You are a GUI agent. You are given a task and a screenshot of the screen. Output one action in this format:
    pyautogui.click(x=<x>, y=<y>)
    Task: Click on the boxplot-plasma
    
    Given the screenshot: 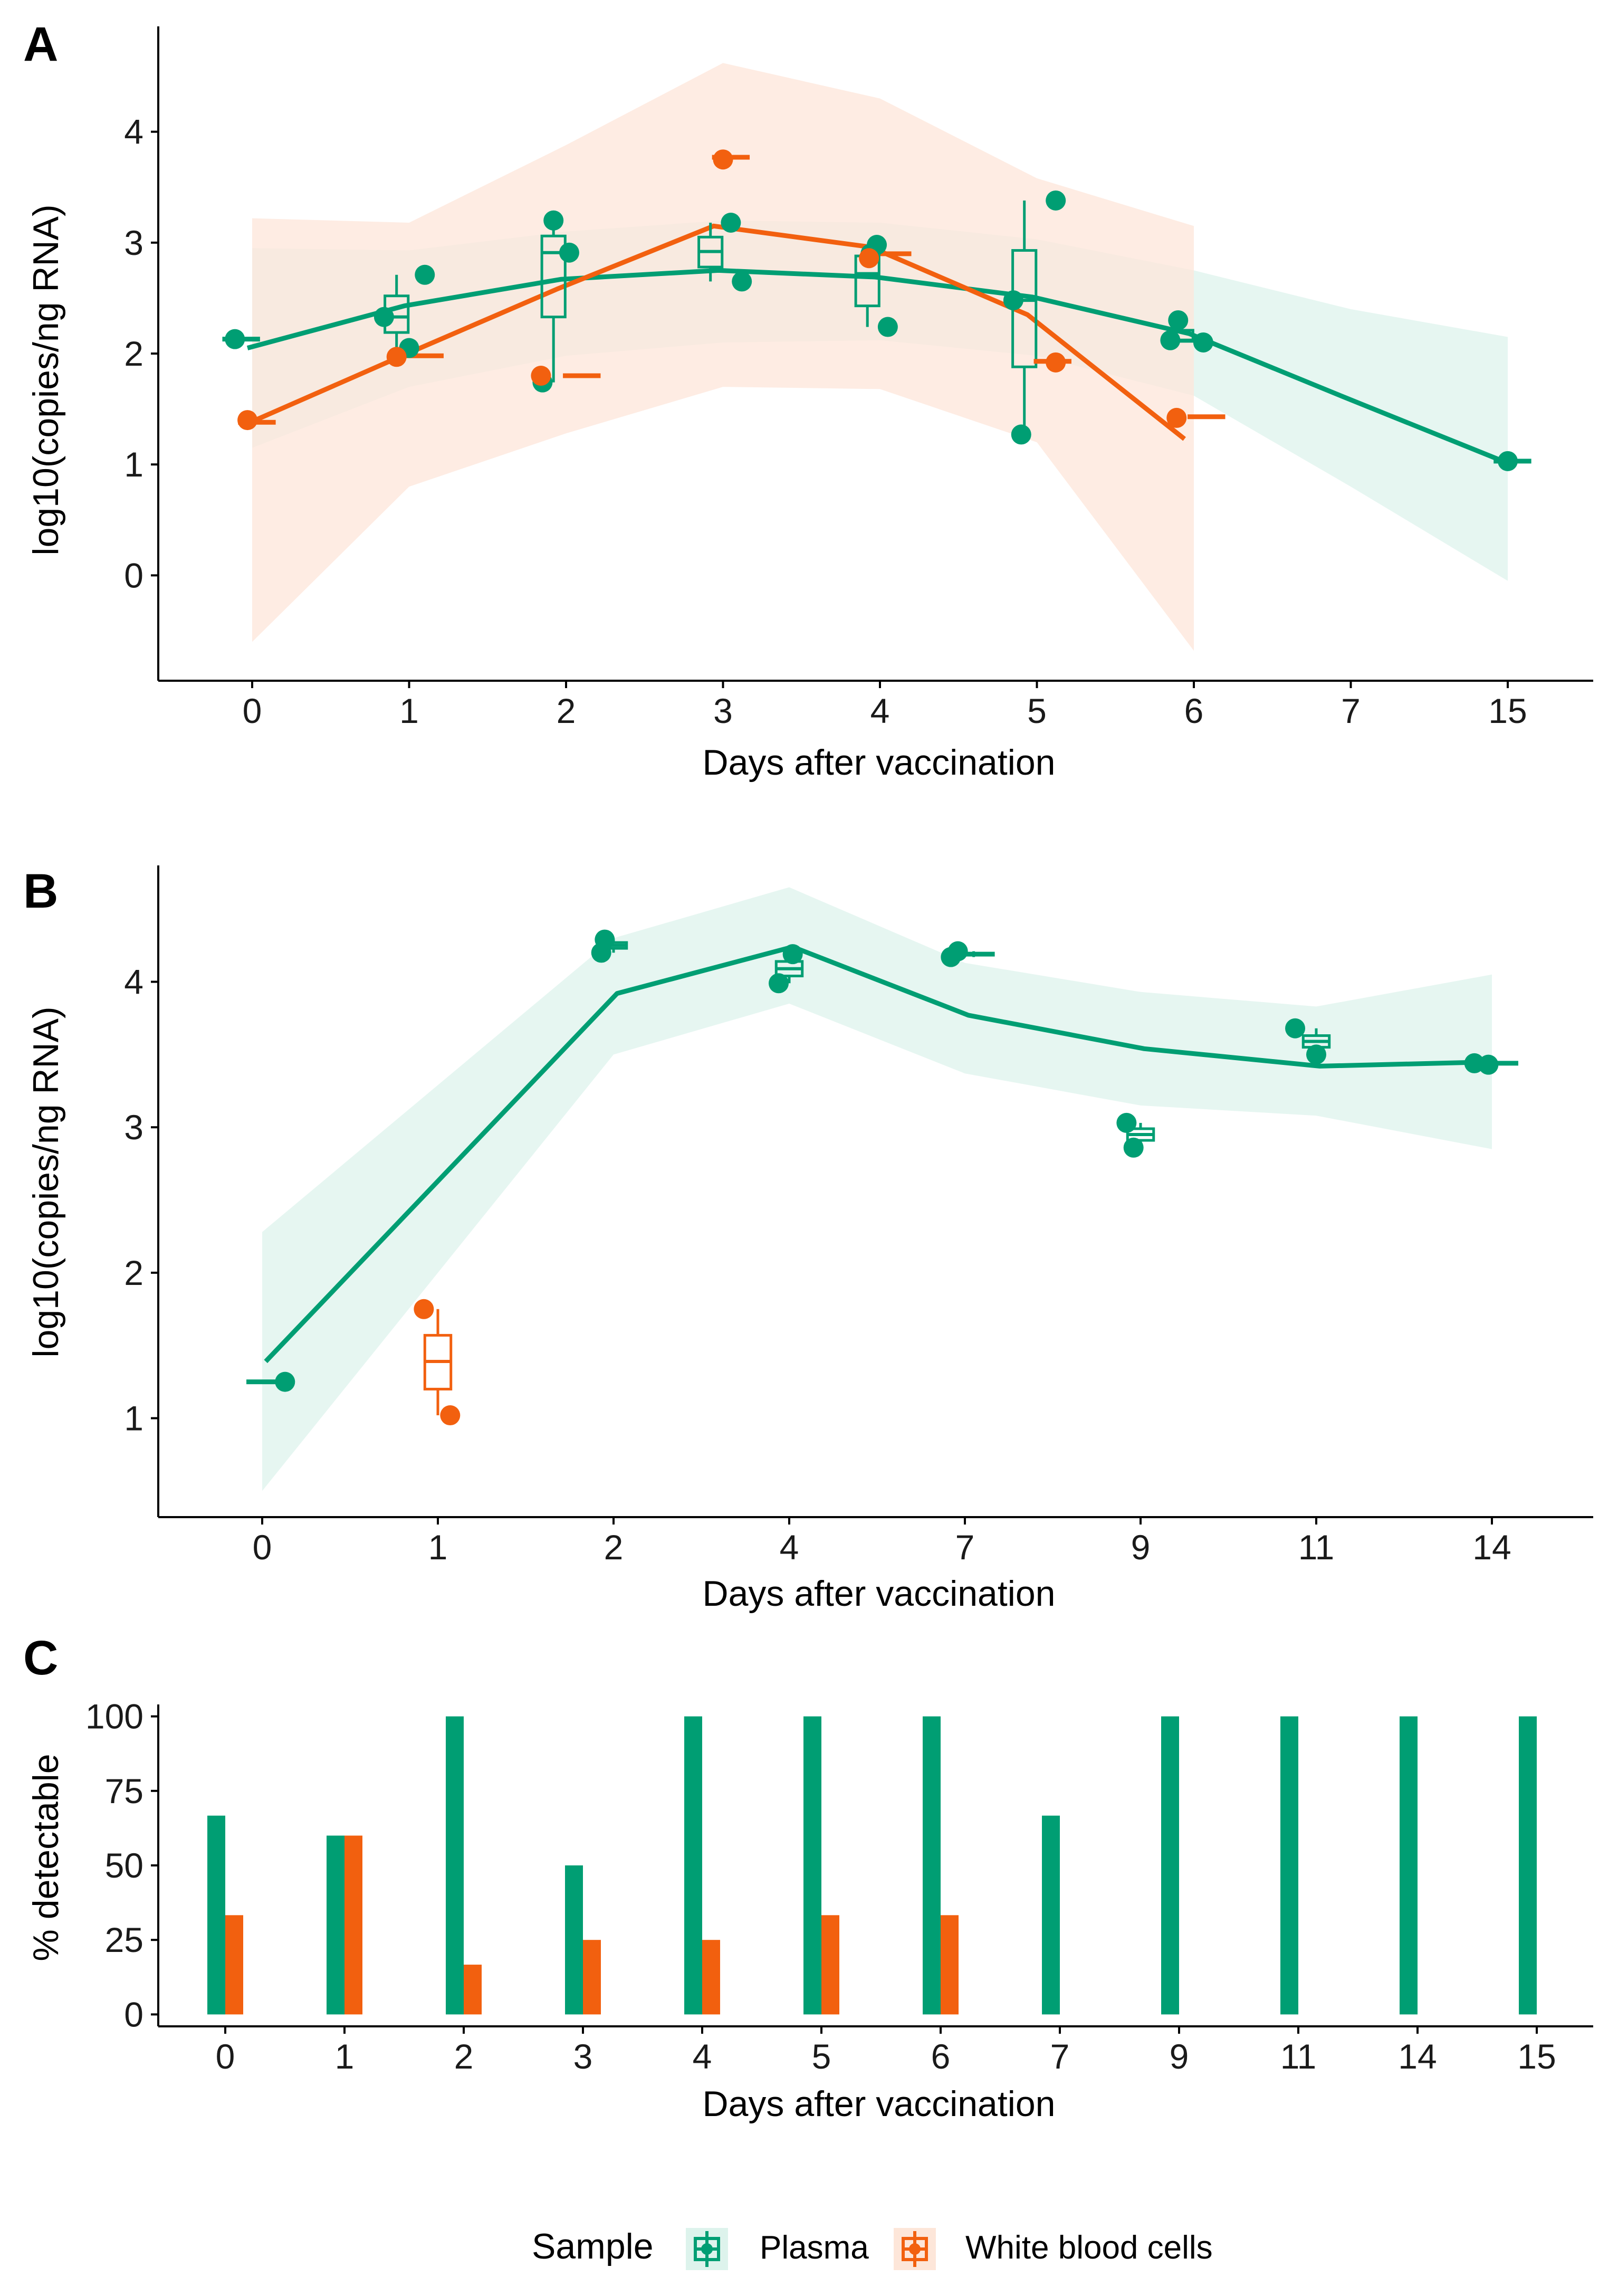 What is the action you would take?
    pyautogui.click(x=710, y=252)
    